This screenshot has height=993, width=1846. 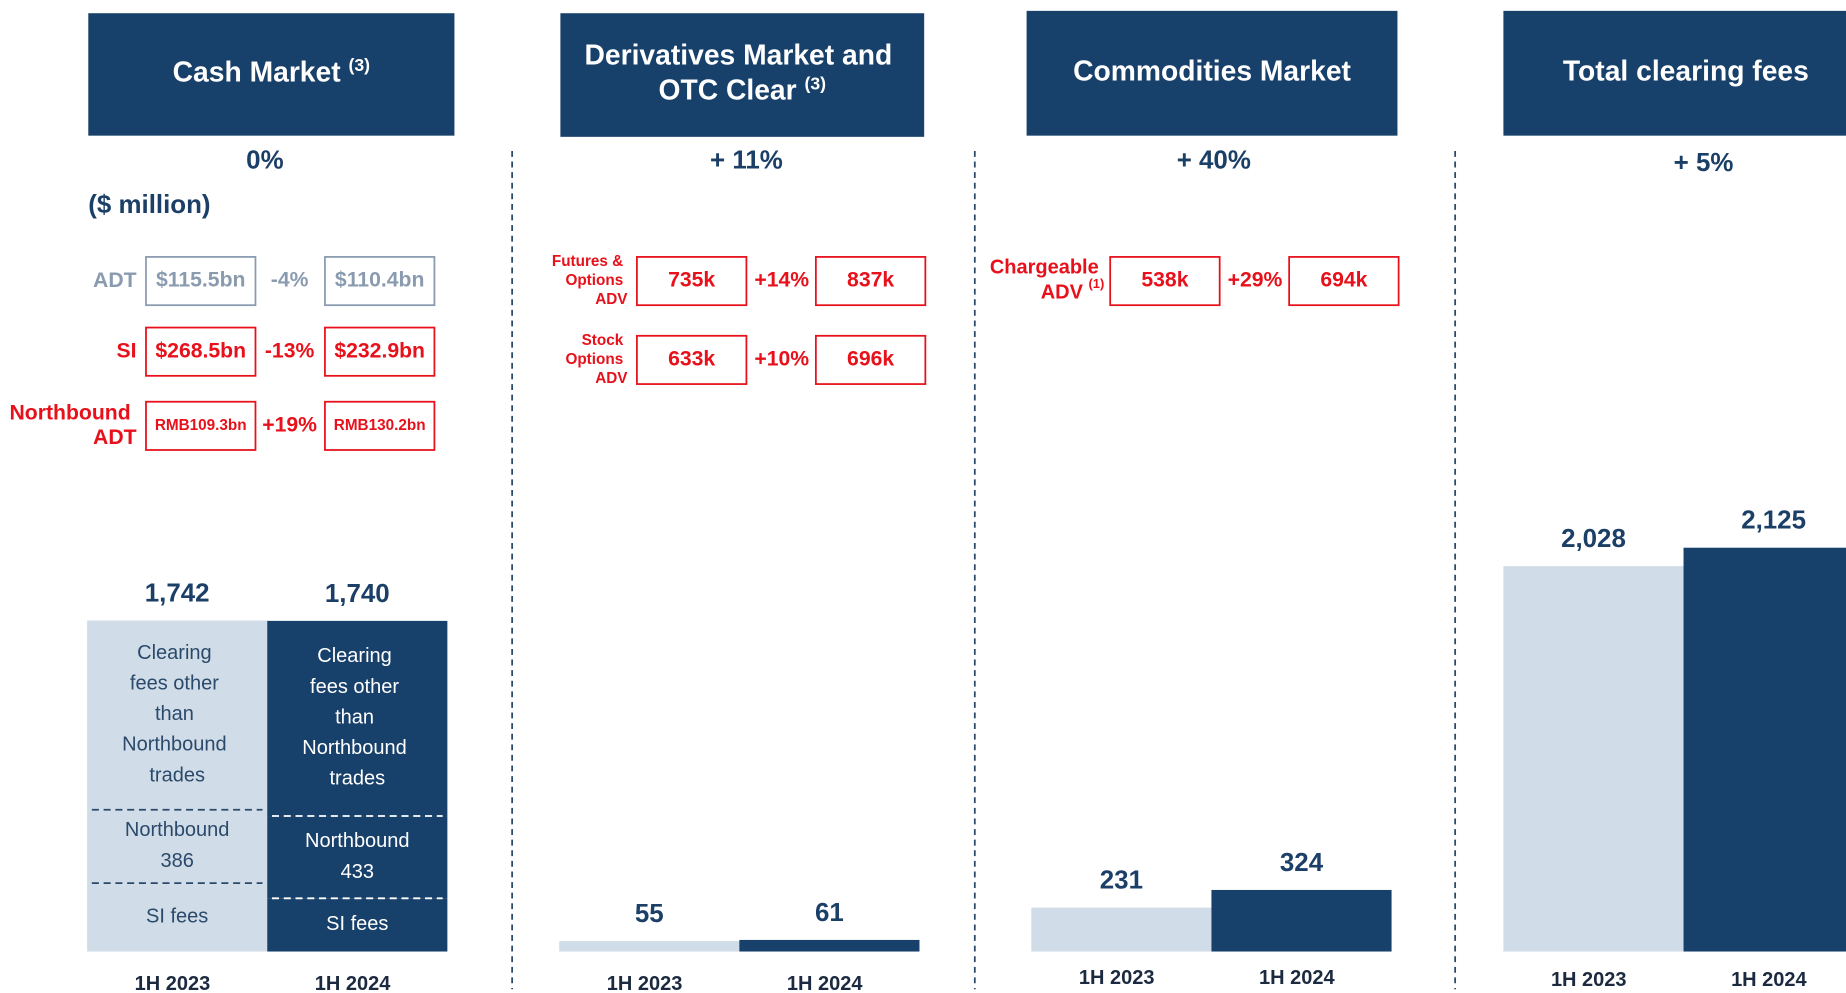 I want to click on metric-label: ADT, so click(x=115, y=280).